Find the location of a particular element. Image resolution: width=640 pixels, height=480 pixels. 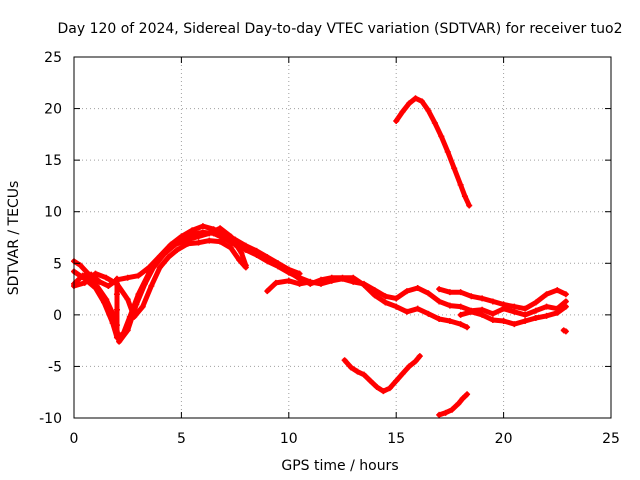

y-axis-label: SDTVAR / TECUs is located at coordinates (14, 238).